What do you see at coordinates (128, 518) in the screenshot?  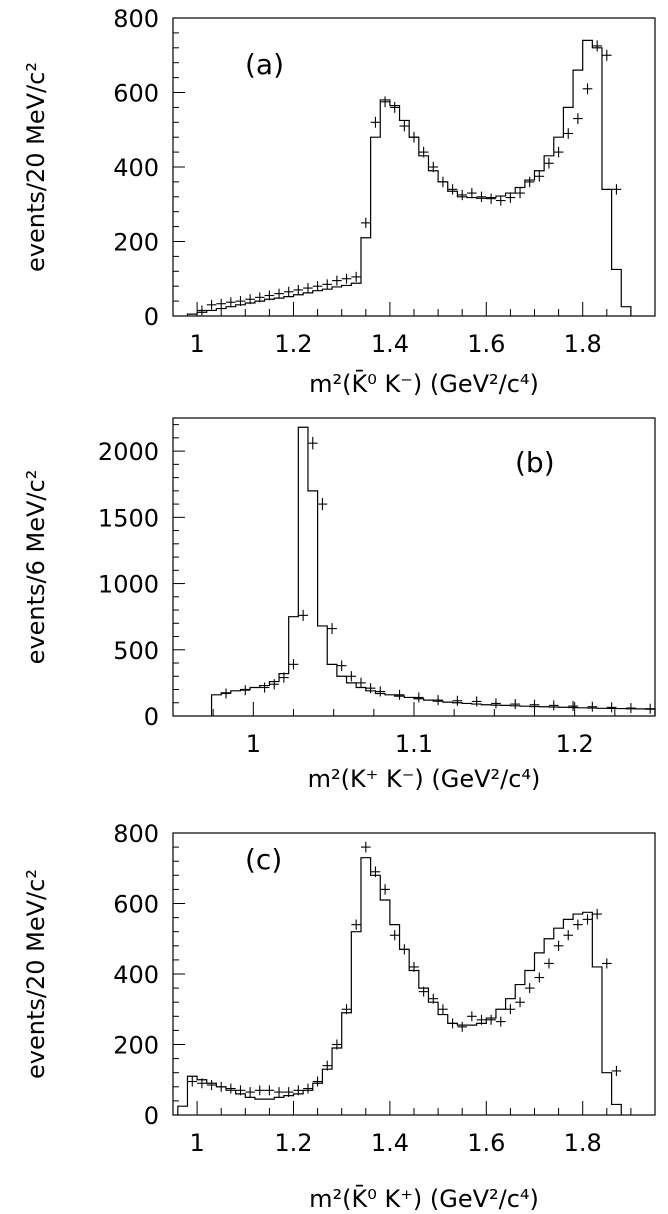 I see `y-tick-label: 1500` at bounding box center [128, 518].